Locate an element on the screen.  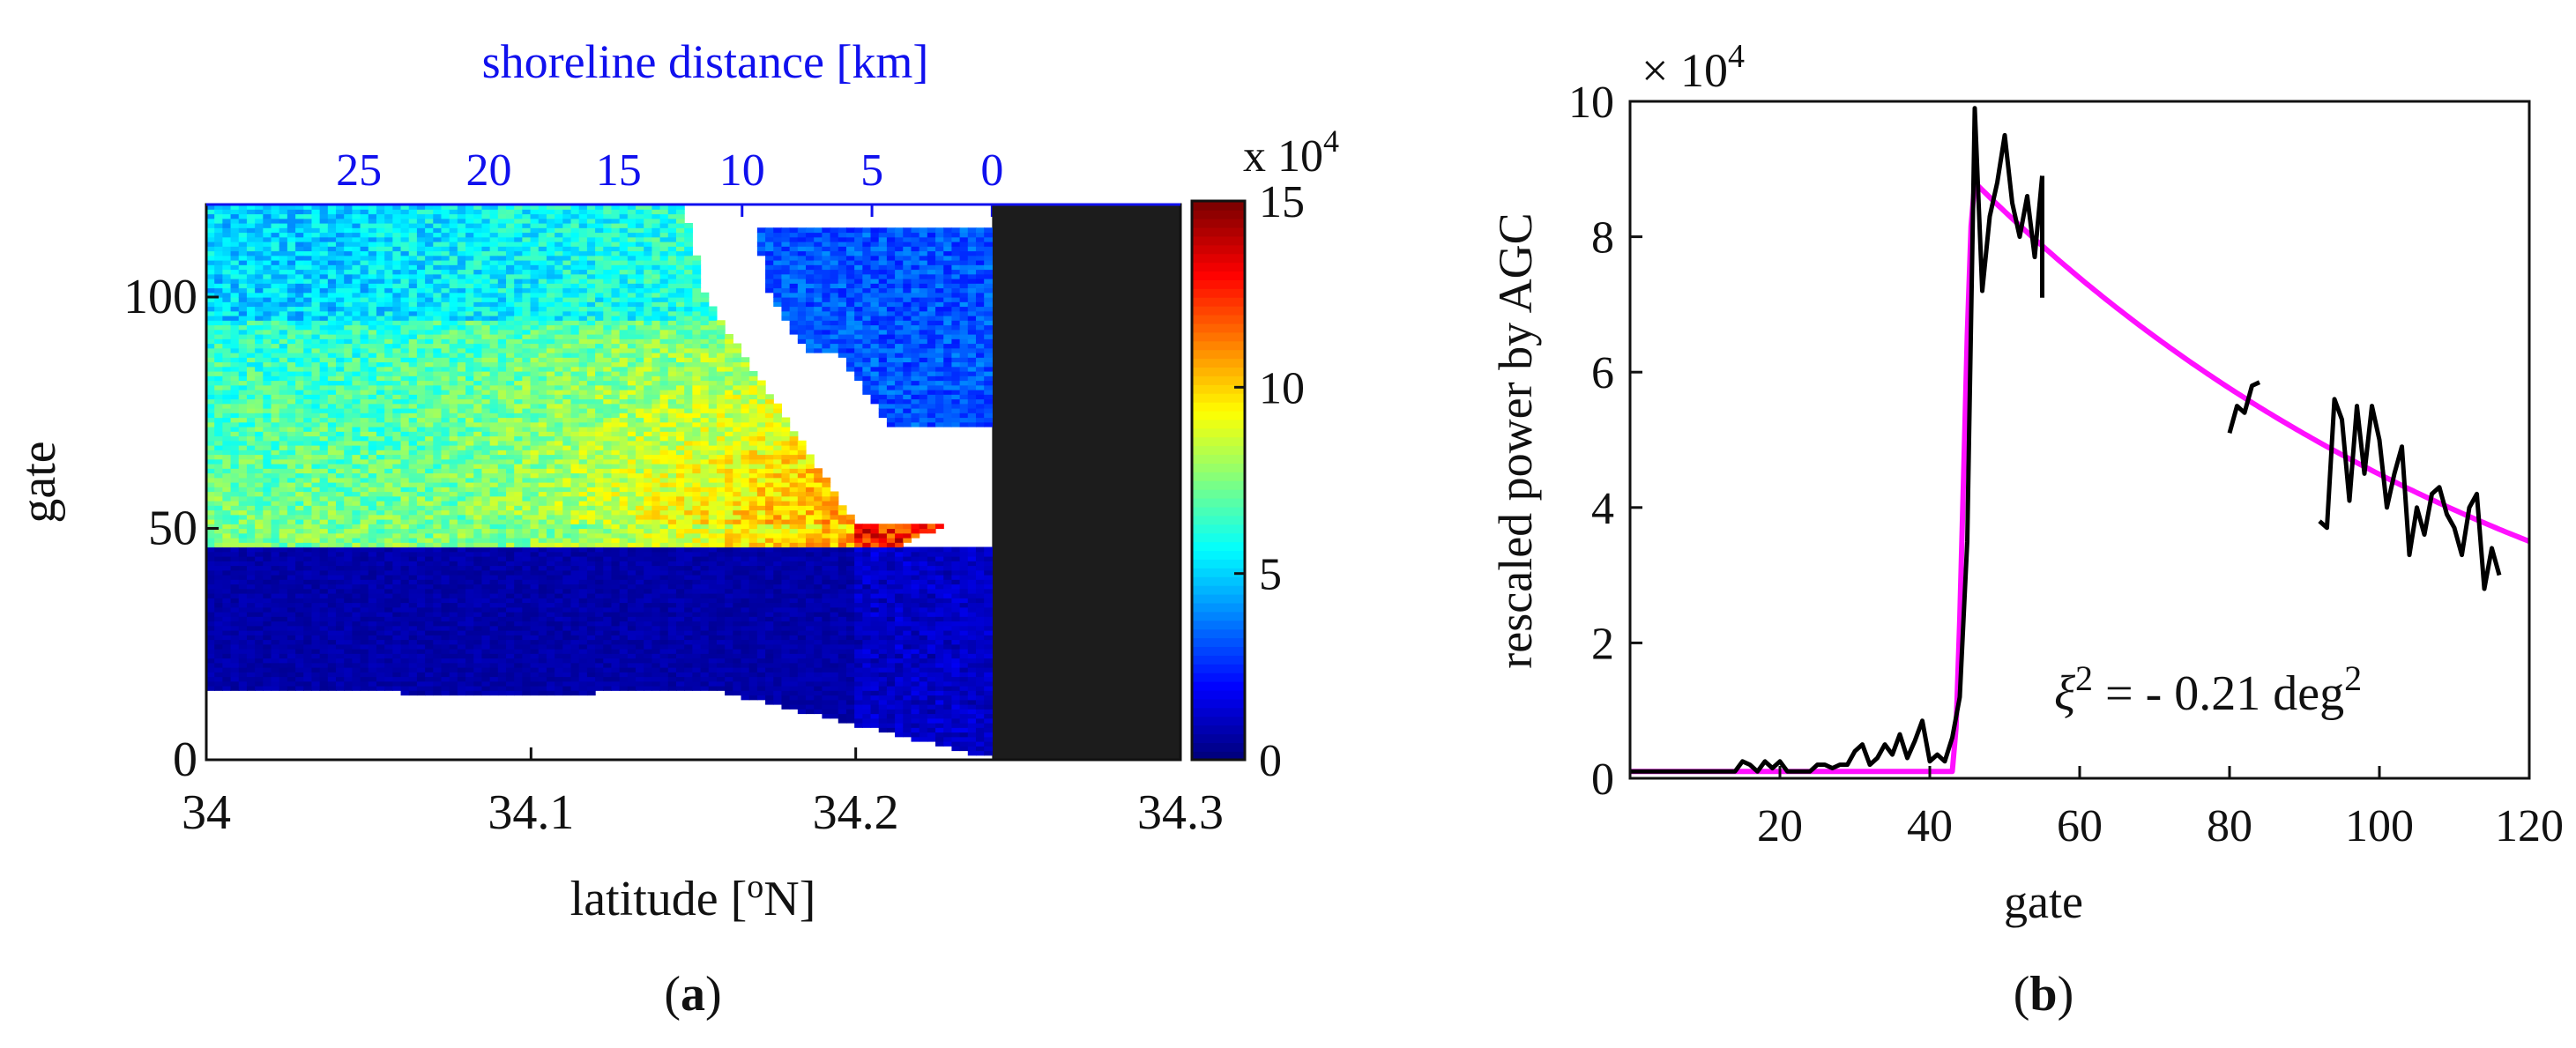
x-axis-ticks-b: 20 40 60 80 100 120 is located at coordinates (2160, 808).